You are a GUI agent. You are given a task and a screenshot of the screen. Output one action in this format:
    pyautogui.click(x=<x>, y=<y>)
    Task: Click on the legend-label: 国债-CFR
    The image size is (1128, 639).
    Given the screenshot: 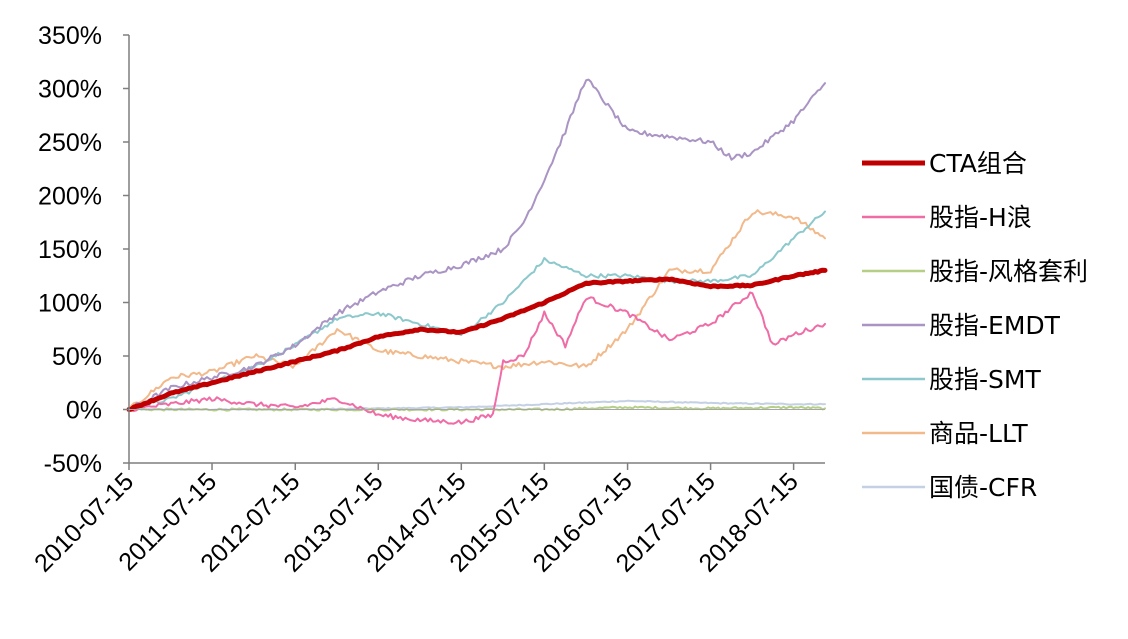 What is the action you would take?
    pyautogui.click(x=983, y=487)
    